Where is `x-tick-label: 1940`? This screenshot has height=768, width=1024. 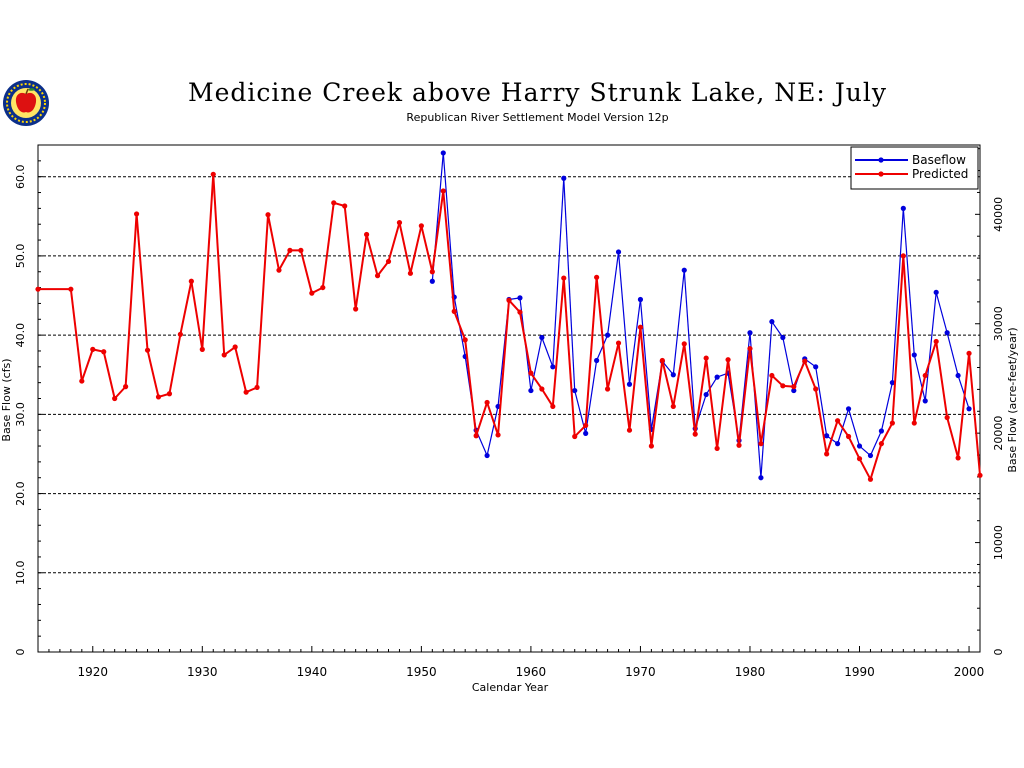
x-tick-label: 1940 is located at coordinates (312, 672).